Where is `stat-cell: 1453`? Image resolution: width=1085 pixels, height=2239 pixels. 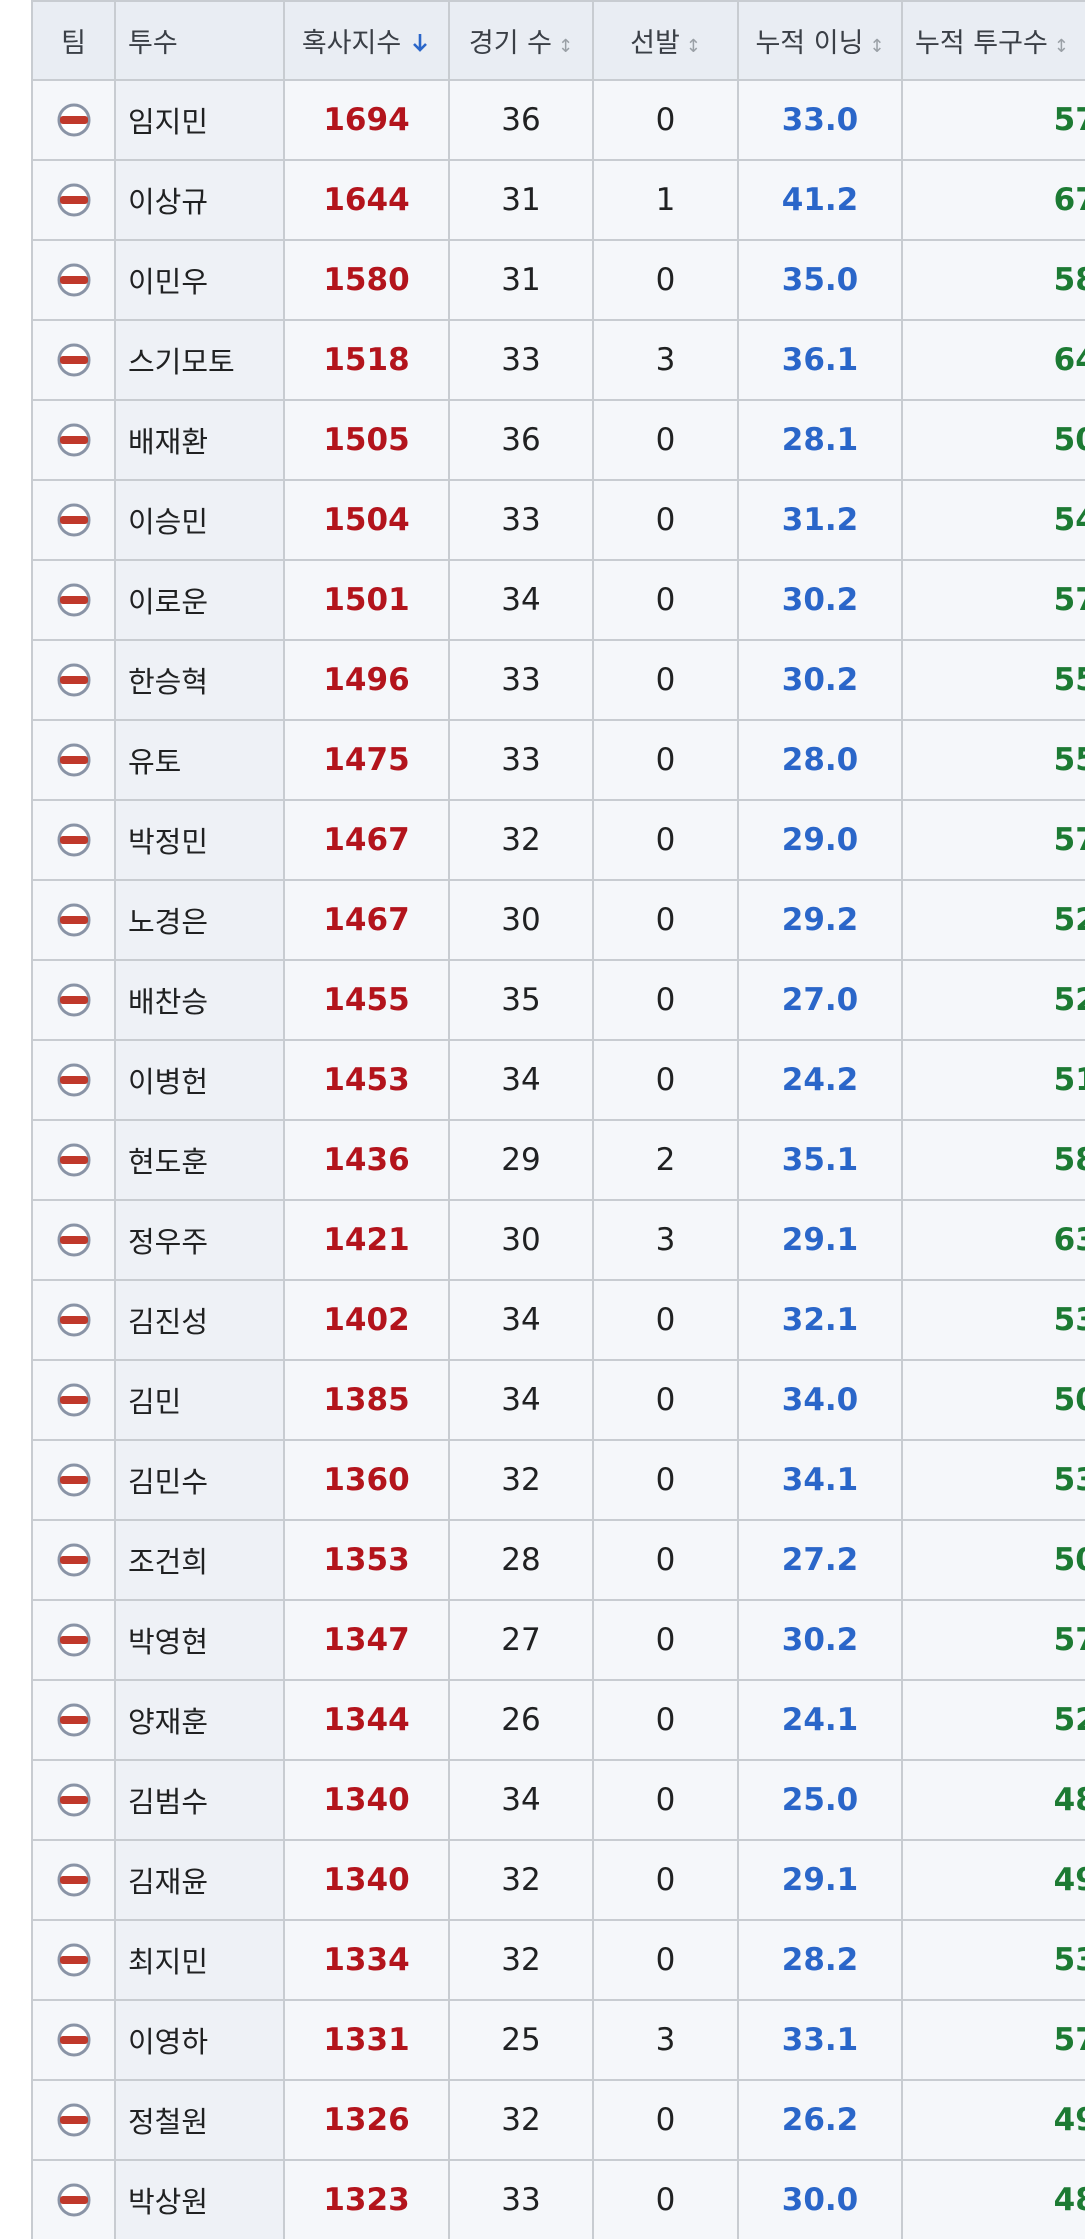 stat-cell: 1453 is located at coordinates (366, 1080).